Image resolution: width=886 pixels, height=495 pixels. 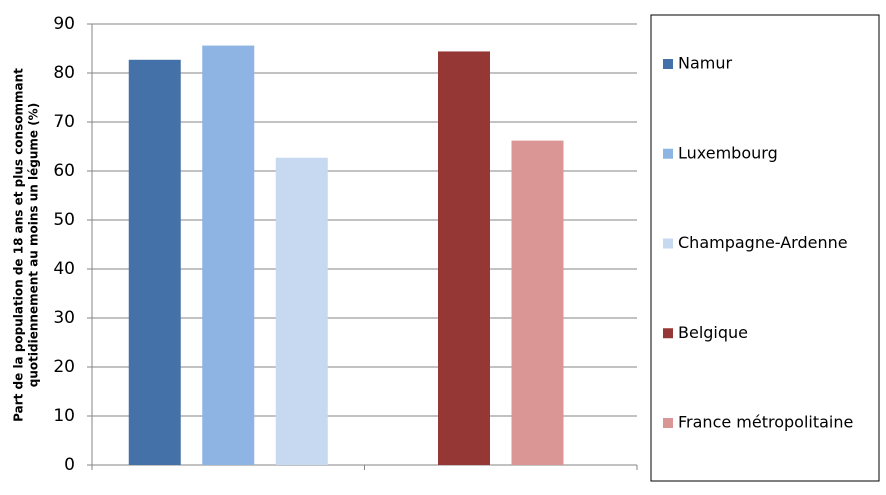 I want to click on y-axis-title-line: quotidiennement au moins un légume (%), so click(x=34, y=245).